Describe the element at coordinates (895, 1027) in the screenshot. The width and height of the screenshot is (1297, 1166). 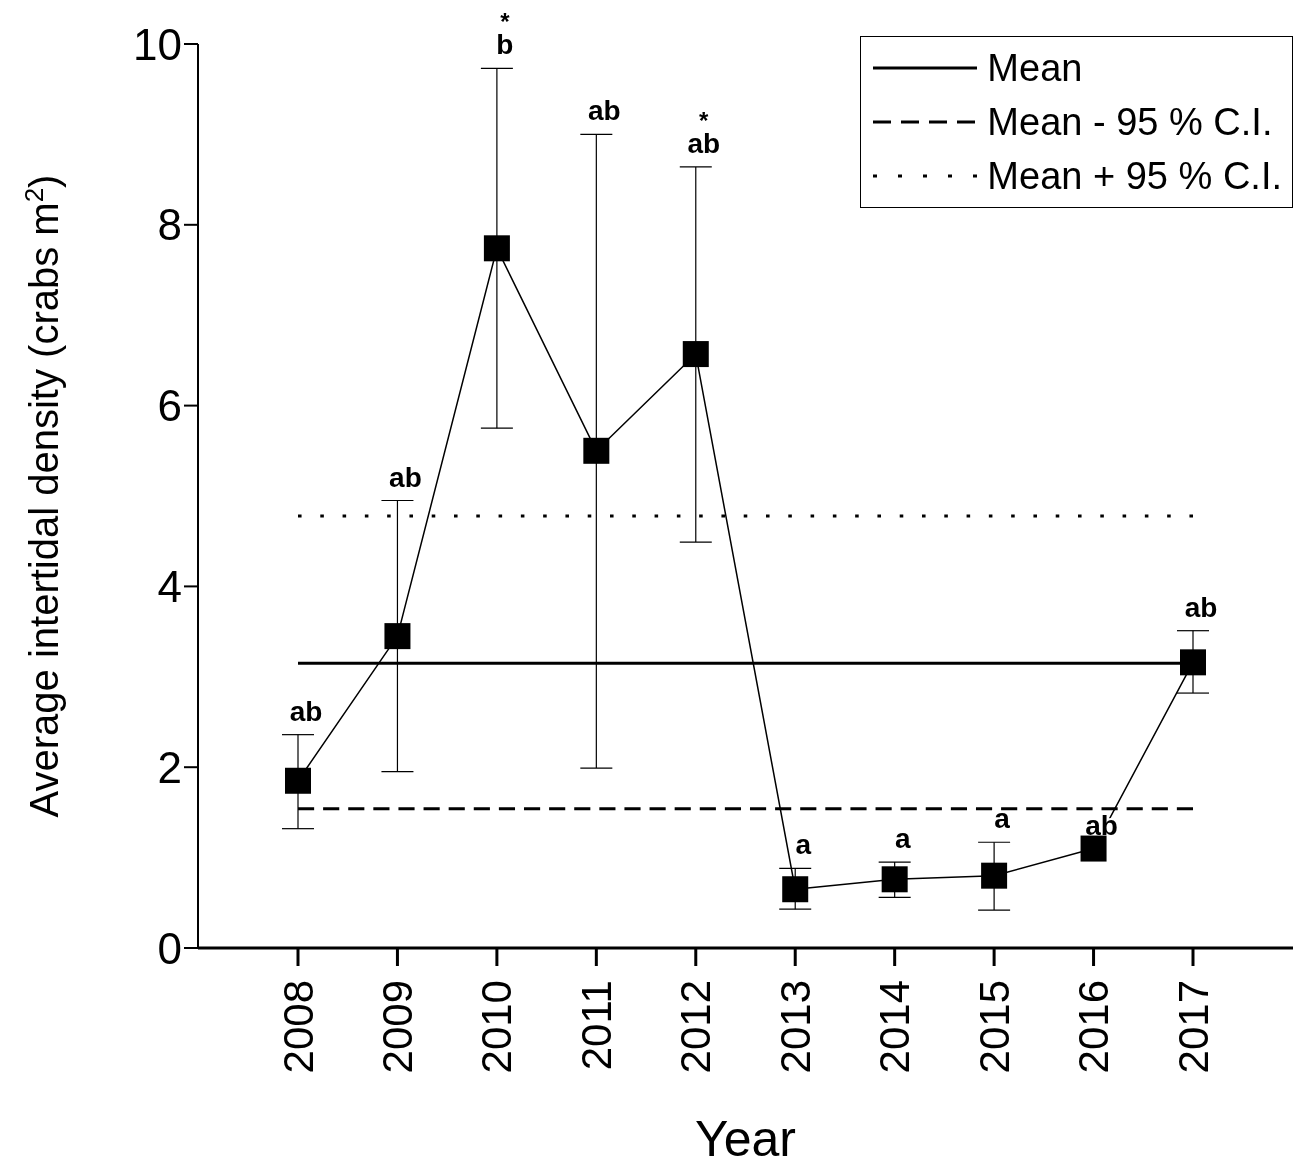
I see `x-tick-label: 2014` at that location.